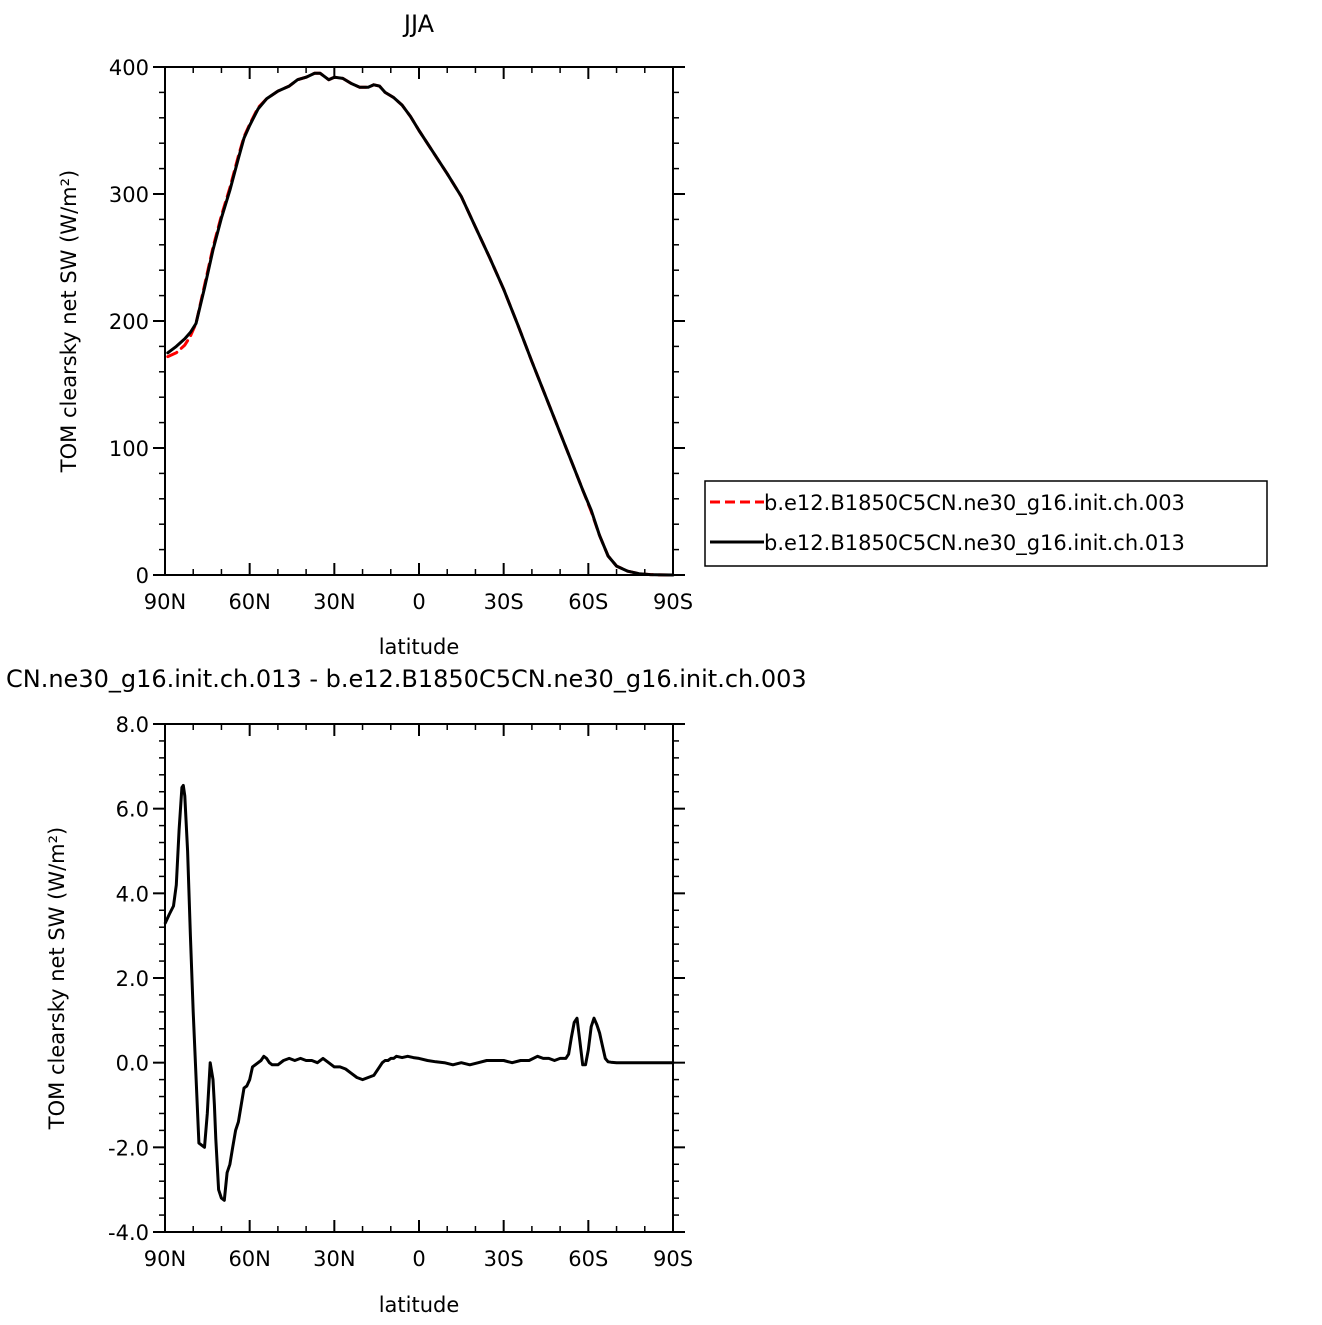 This screenshot has height=1325, width=1322. Describe the element at coordinates (142, 576) in the screenshot. I see `top-chart-y-tick-label: 0` at that location.